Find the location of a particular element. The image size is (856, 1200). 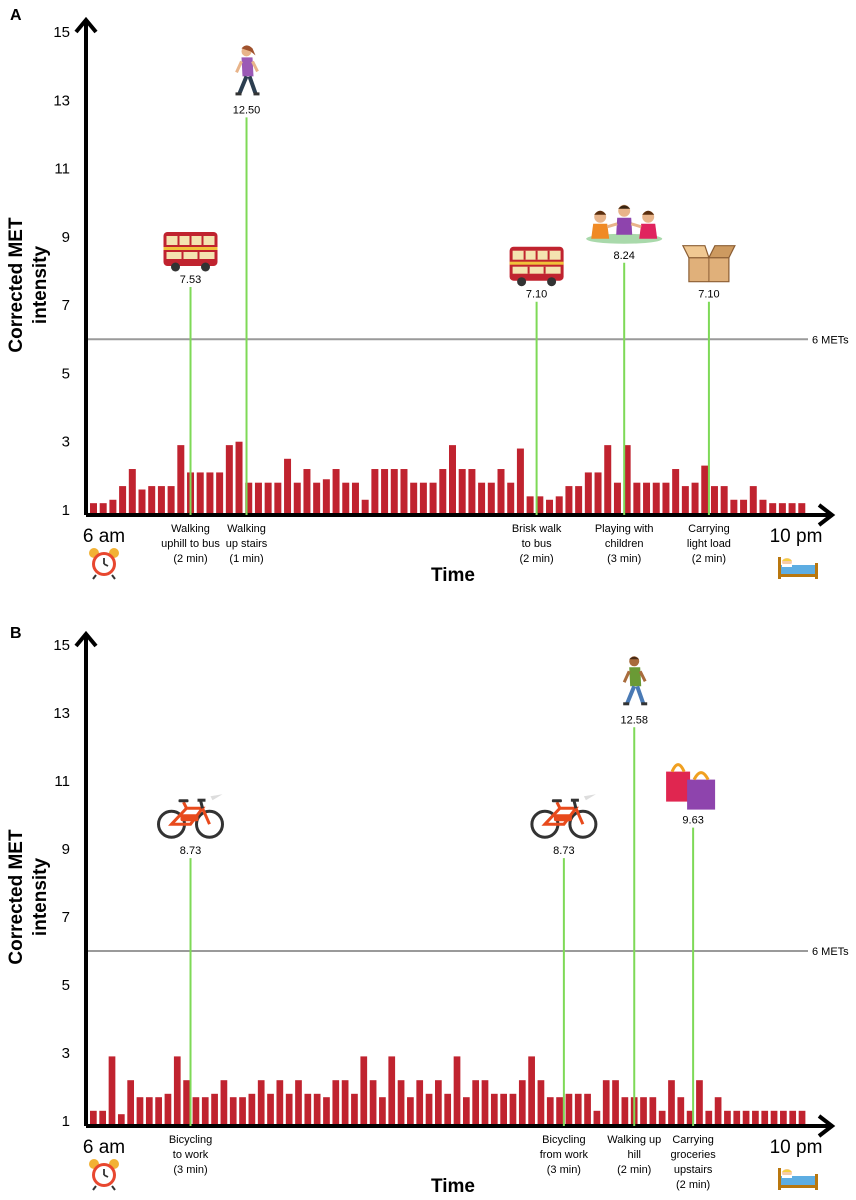

activity-spike: 8.24 Playing with children (3 min) is located at coordinates (624, 384).